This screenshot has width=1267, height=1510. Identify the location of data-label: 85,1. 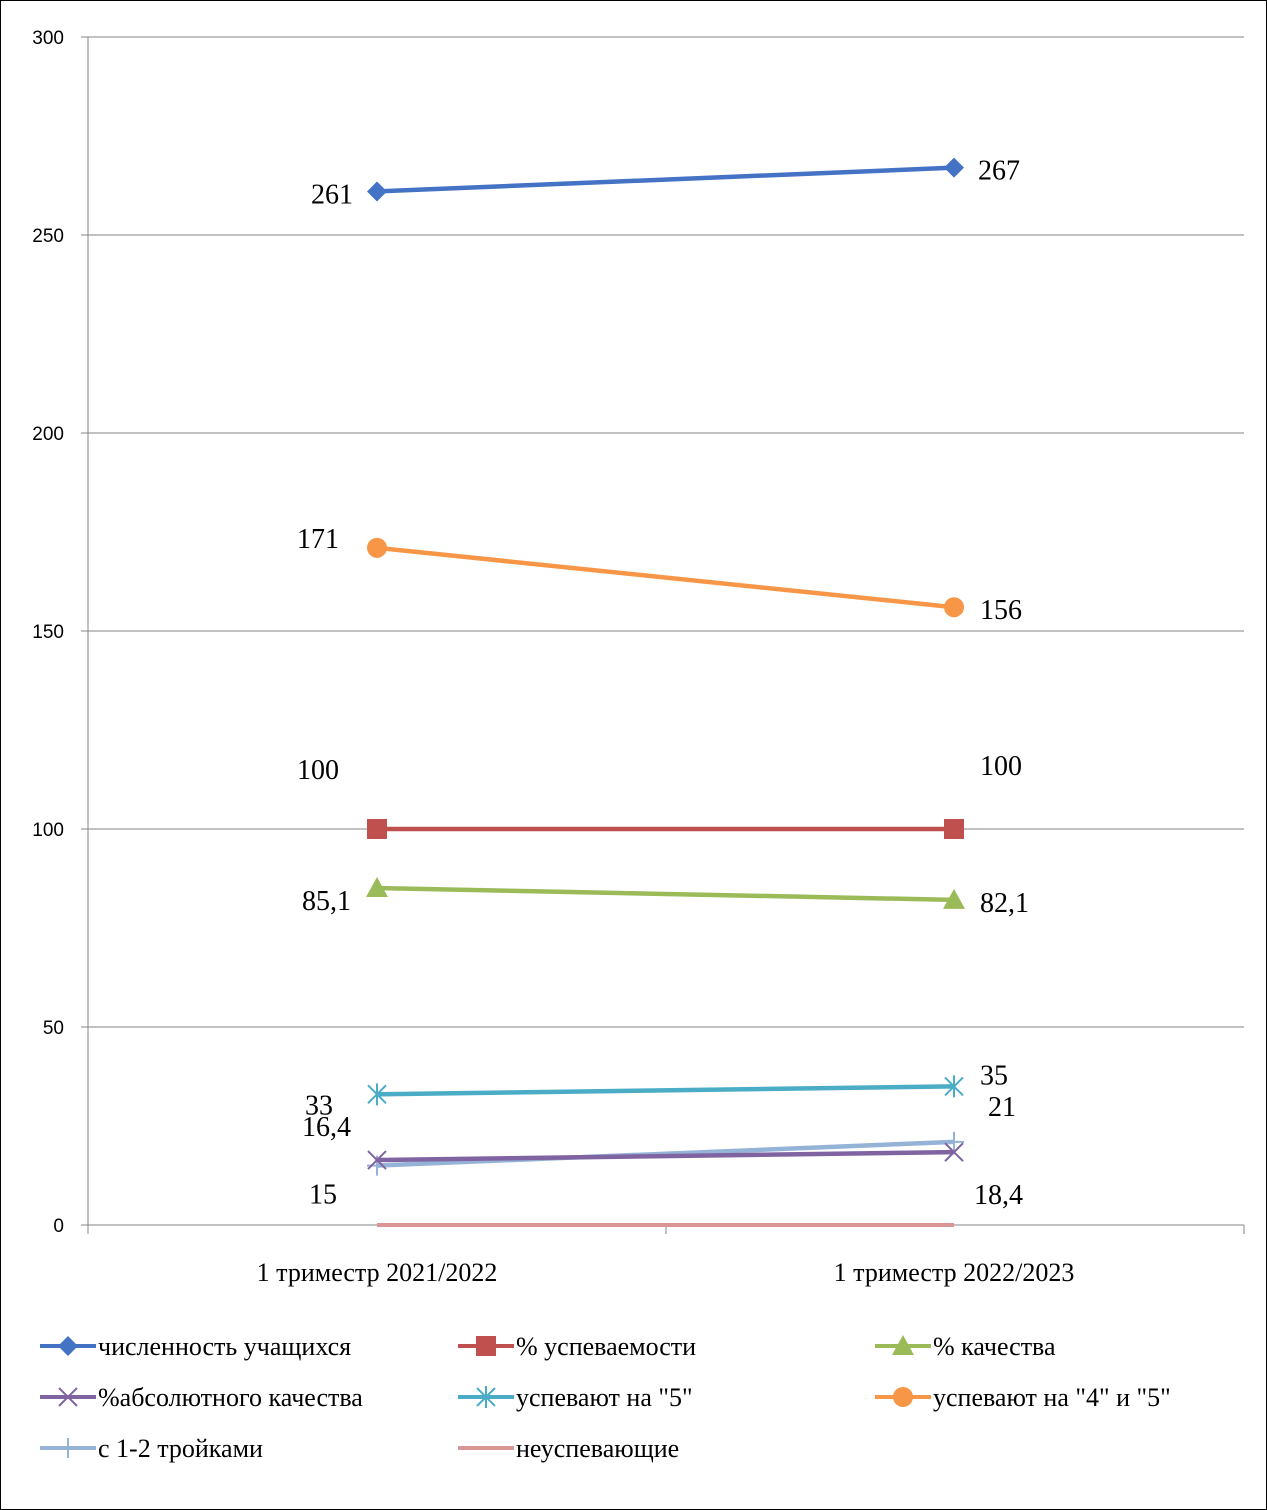
(326, 901).